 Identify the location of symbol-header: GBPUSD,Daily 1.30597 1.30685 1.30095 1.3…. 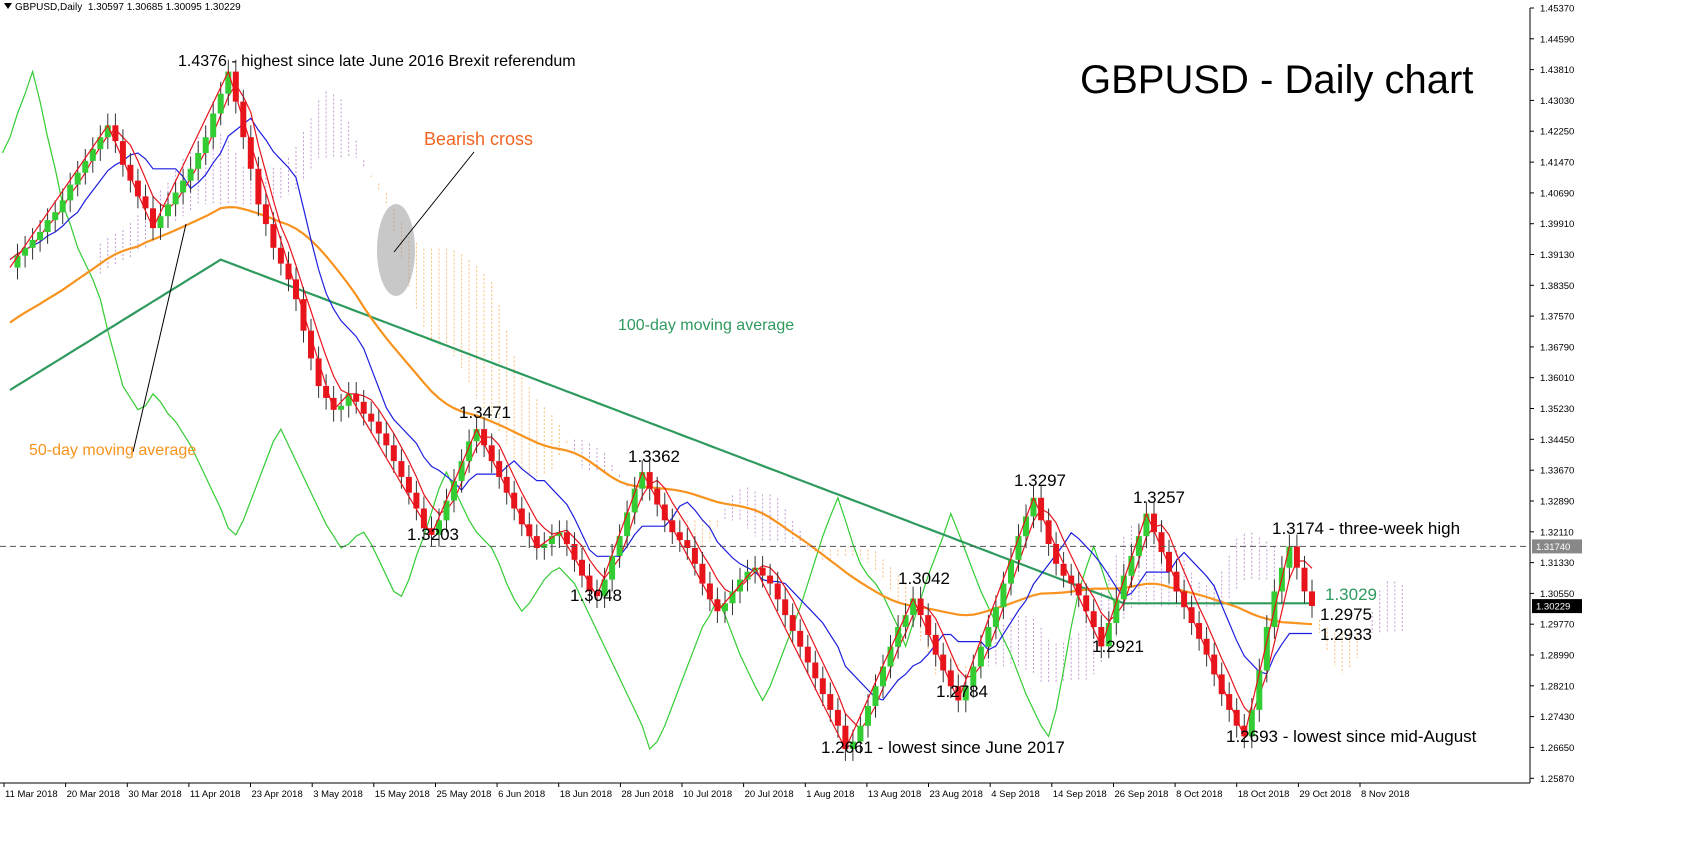
(122, 7).